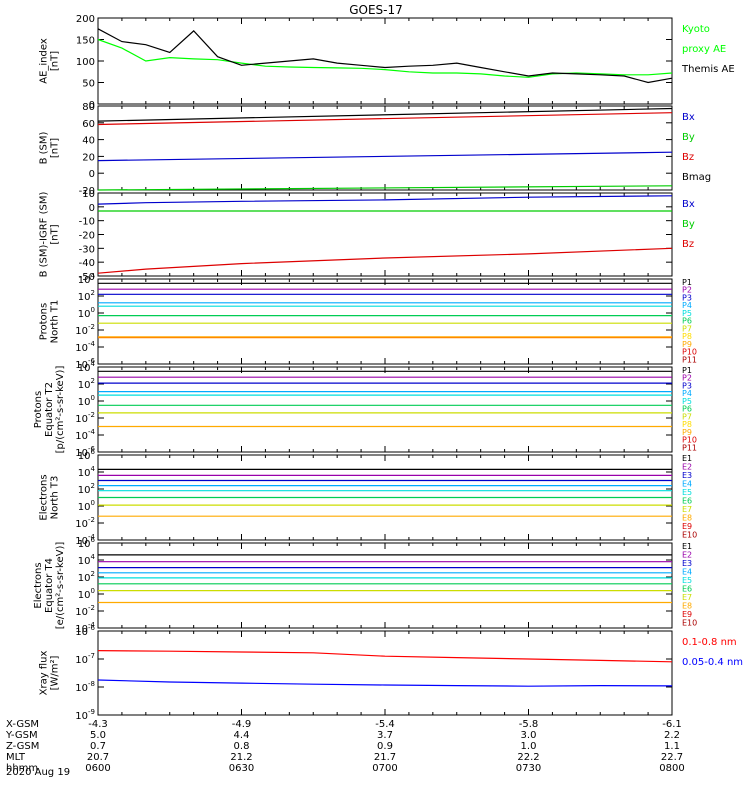 Image resolution: width=750 pixels, height=800 pixels. I want to click on series-themis-ae, so click(385, 56).